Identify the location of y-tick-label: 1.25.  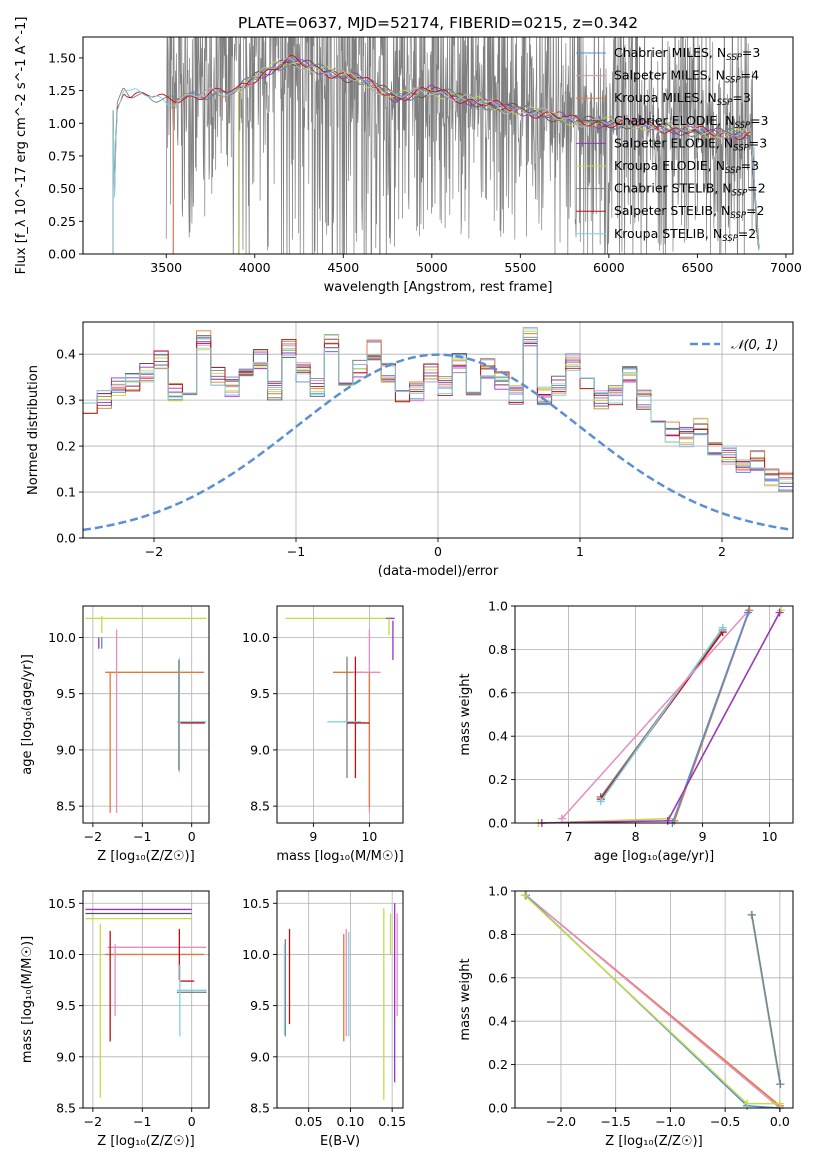
(62, 90).